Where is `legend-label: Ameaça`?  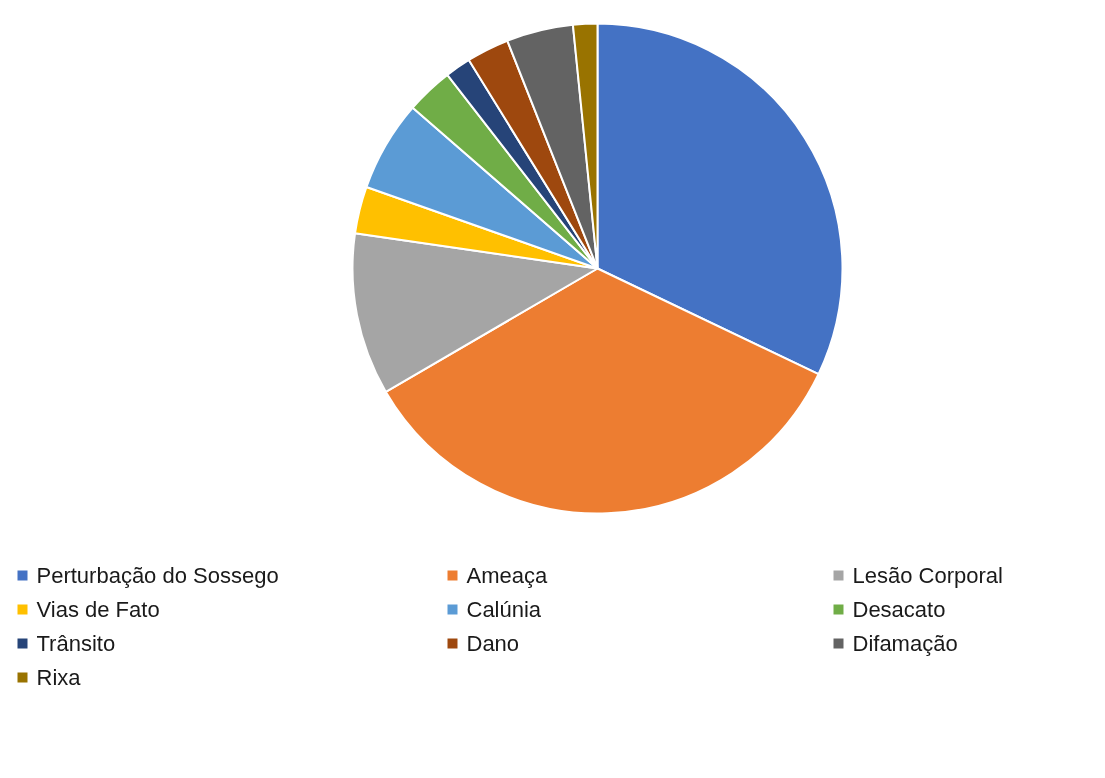 legend-label: Ameaça is located at coordinates (507, 575).